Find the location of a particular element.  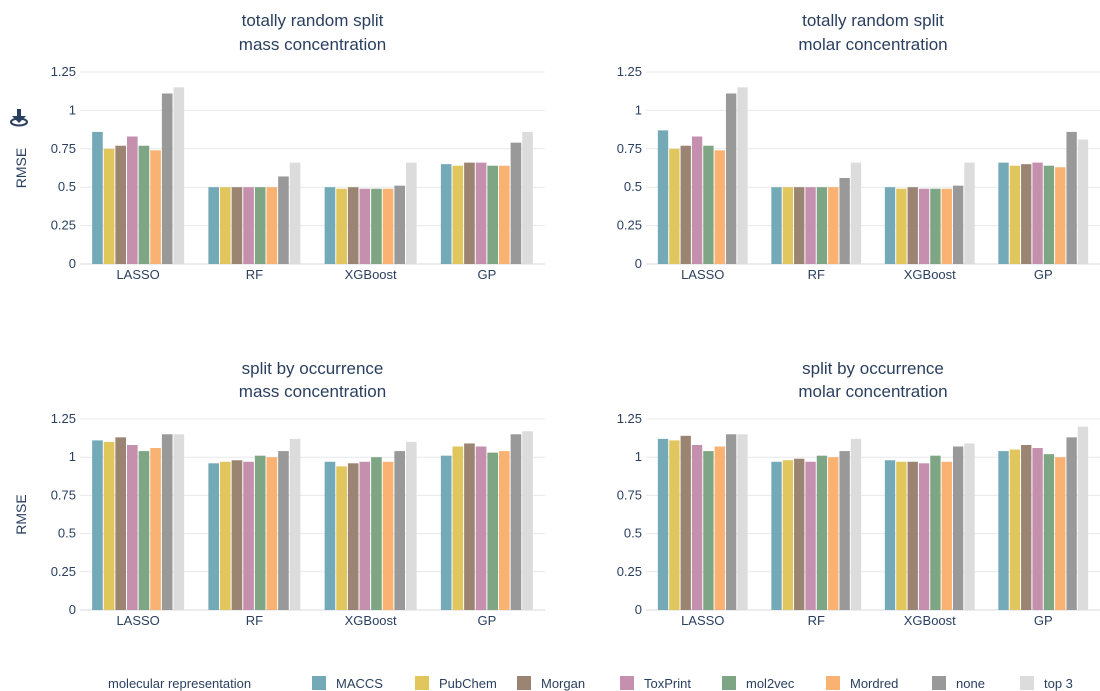

legend-item-none: none is located at coordinates (958, 683).